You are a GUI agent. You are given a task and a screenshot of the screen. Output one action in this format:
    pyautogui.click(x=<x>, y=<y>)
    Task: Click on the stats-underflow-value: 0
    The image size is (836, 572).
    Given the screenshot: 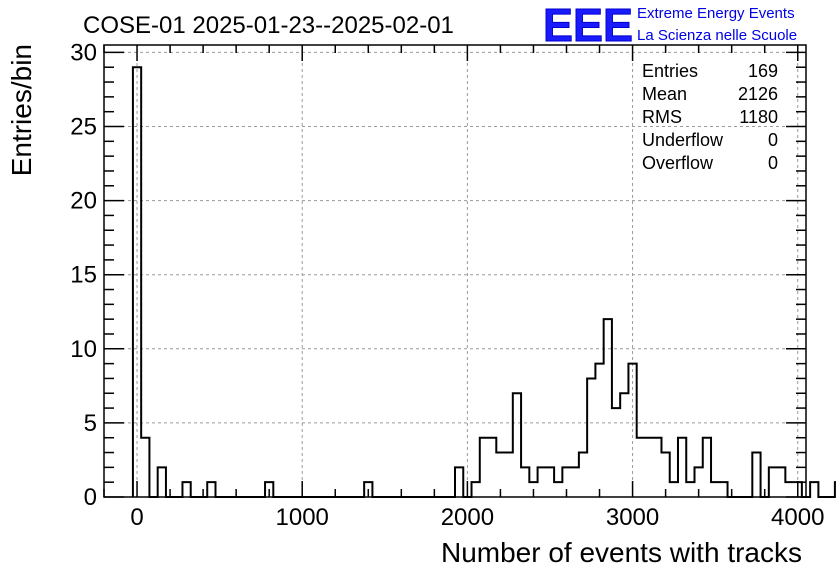 What is the action you would take?
    pyautogui.click(x=773, y=140)
    